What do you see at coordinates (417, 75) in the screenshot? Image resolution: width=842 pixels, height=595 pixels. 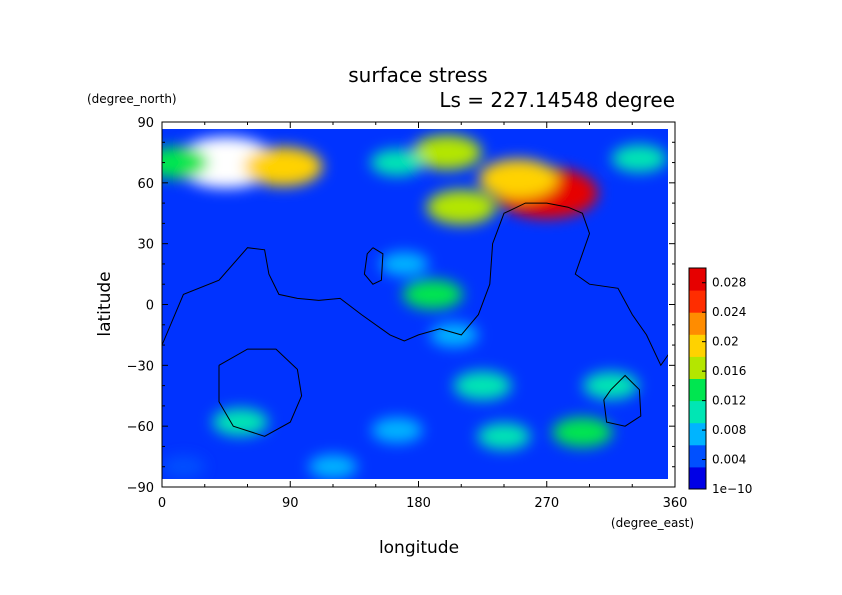 I see `chart-title: surface stress` at bounding box center [417, 75].